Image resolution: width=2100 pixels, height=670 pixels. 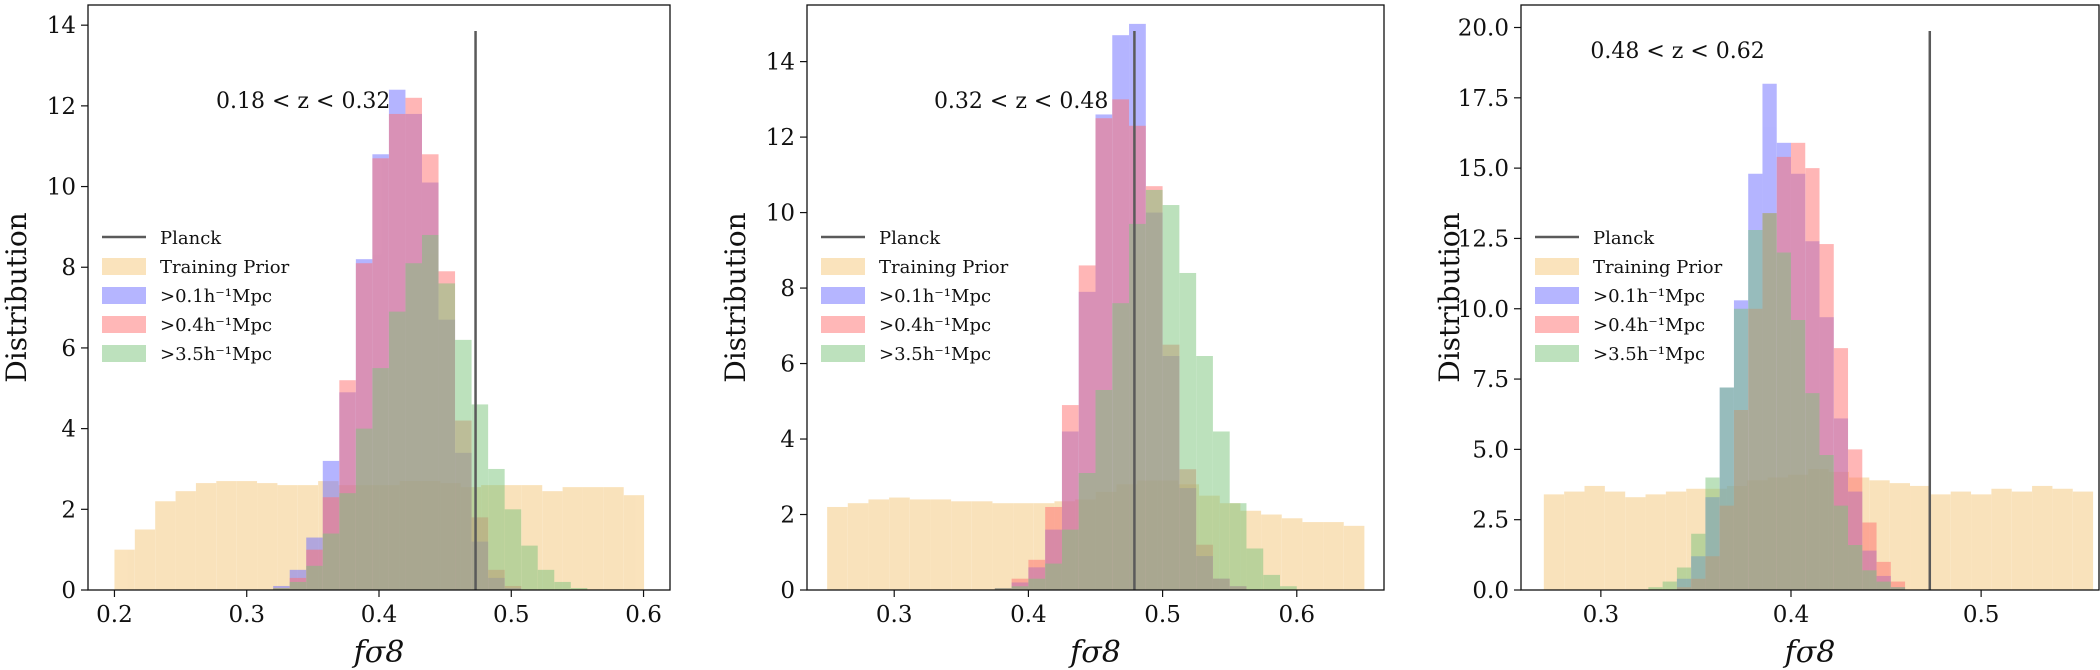 I want to click on legend-label-prior: Training Prior, so click(x=944, y=267).